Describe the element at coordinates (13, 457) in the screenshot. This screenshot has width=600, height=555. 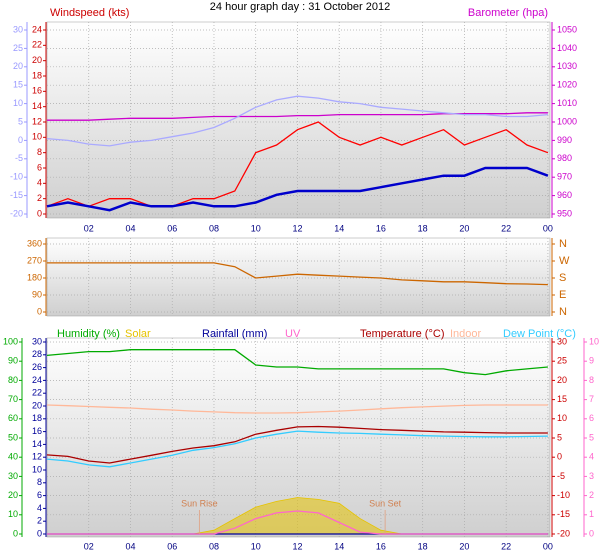
I see `y-tick-label: 40` at that location.